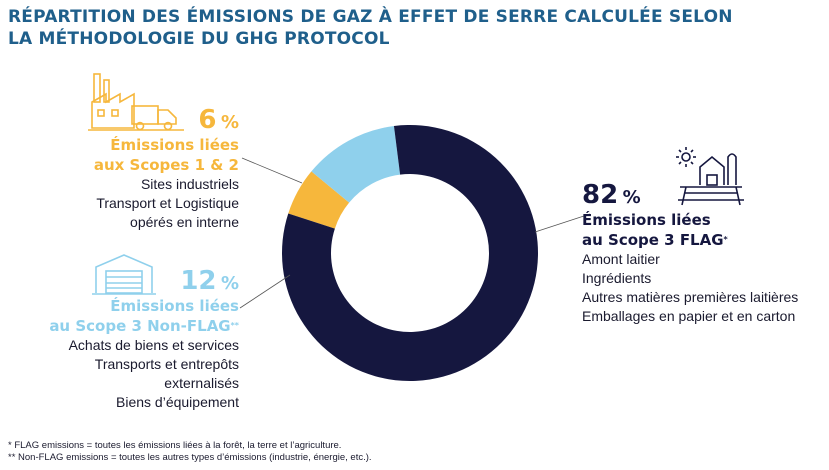  What do you see at coordinates (234, 325) in the screenshot?
I see `scope3-nonflag-footnote-mark: **` at bounding box center [234, 325].